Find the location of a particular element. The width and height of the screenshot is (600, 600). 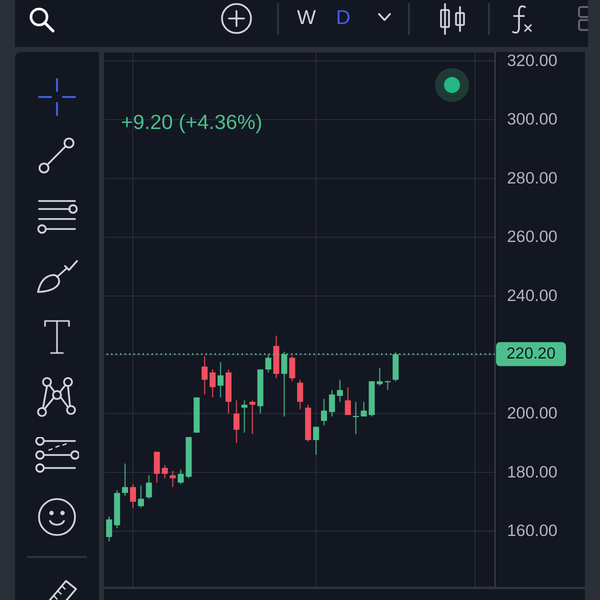

y-tick-label: 180.00 is located at coordinates (532, 472).